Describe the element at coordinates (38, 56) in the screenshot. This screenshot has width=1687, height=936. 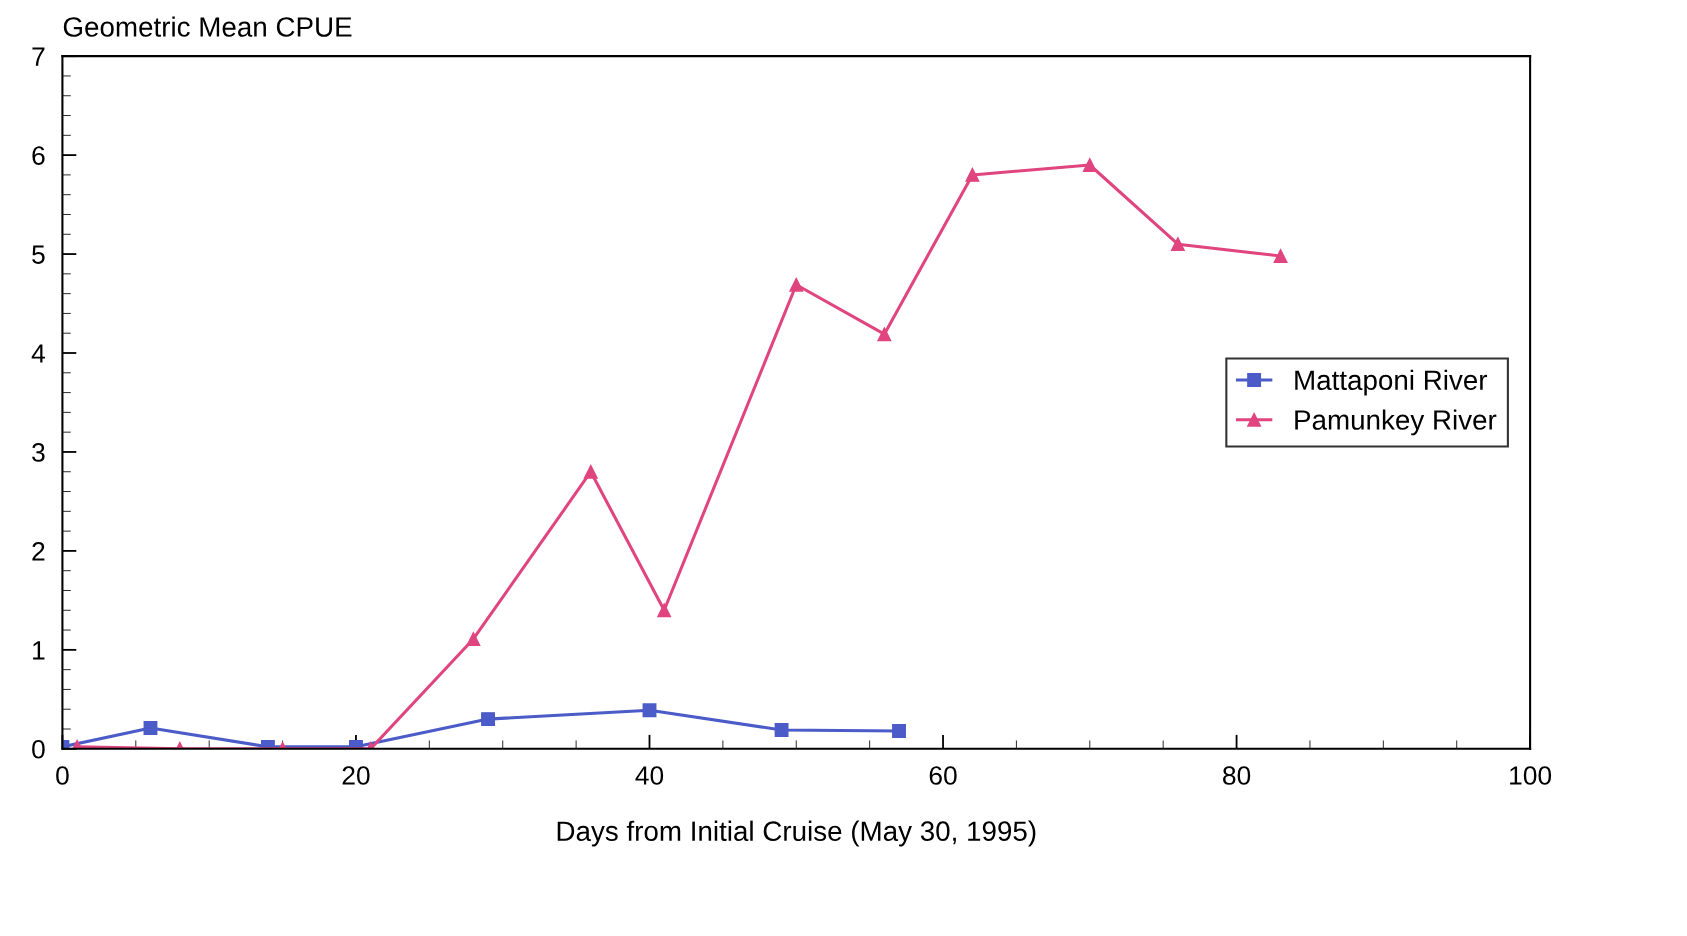
I see `y-tick-label: 7` at that location.